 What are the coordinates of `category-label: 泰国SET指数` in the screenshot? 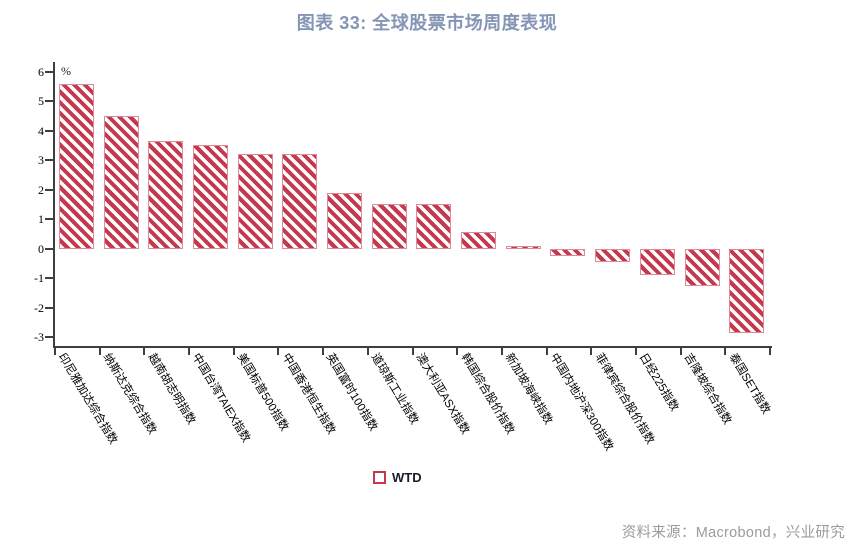 It's located at (749, 384).